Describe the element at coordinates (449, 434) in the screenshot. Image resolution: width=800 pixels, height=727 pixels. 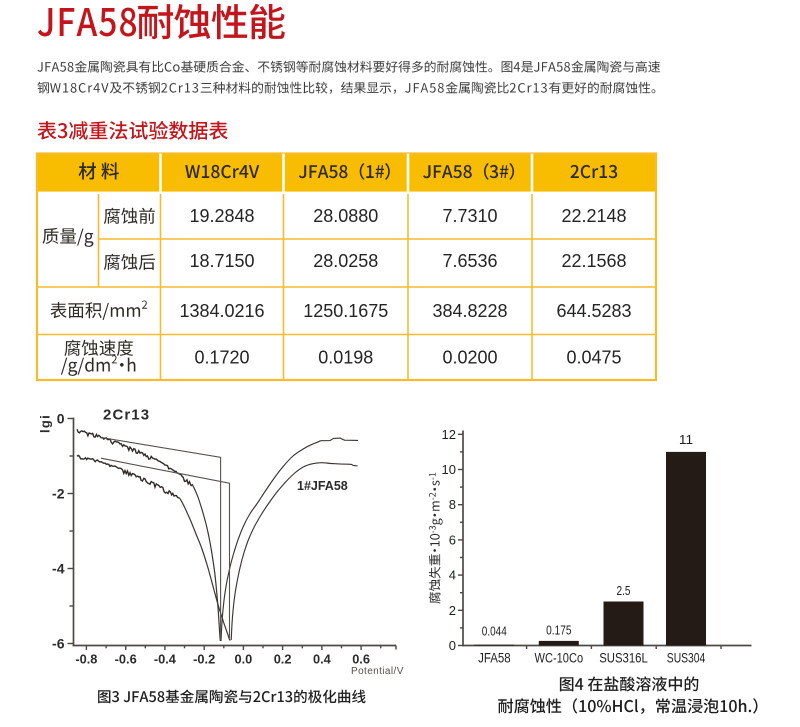
I see `svg-text: 12` at that location.